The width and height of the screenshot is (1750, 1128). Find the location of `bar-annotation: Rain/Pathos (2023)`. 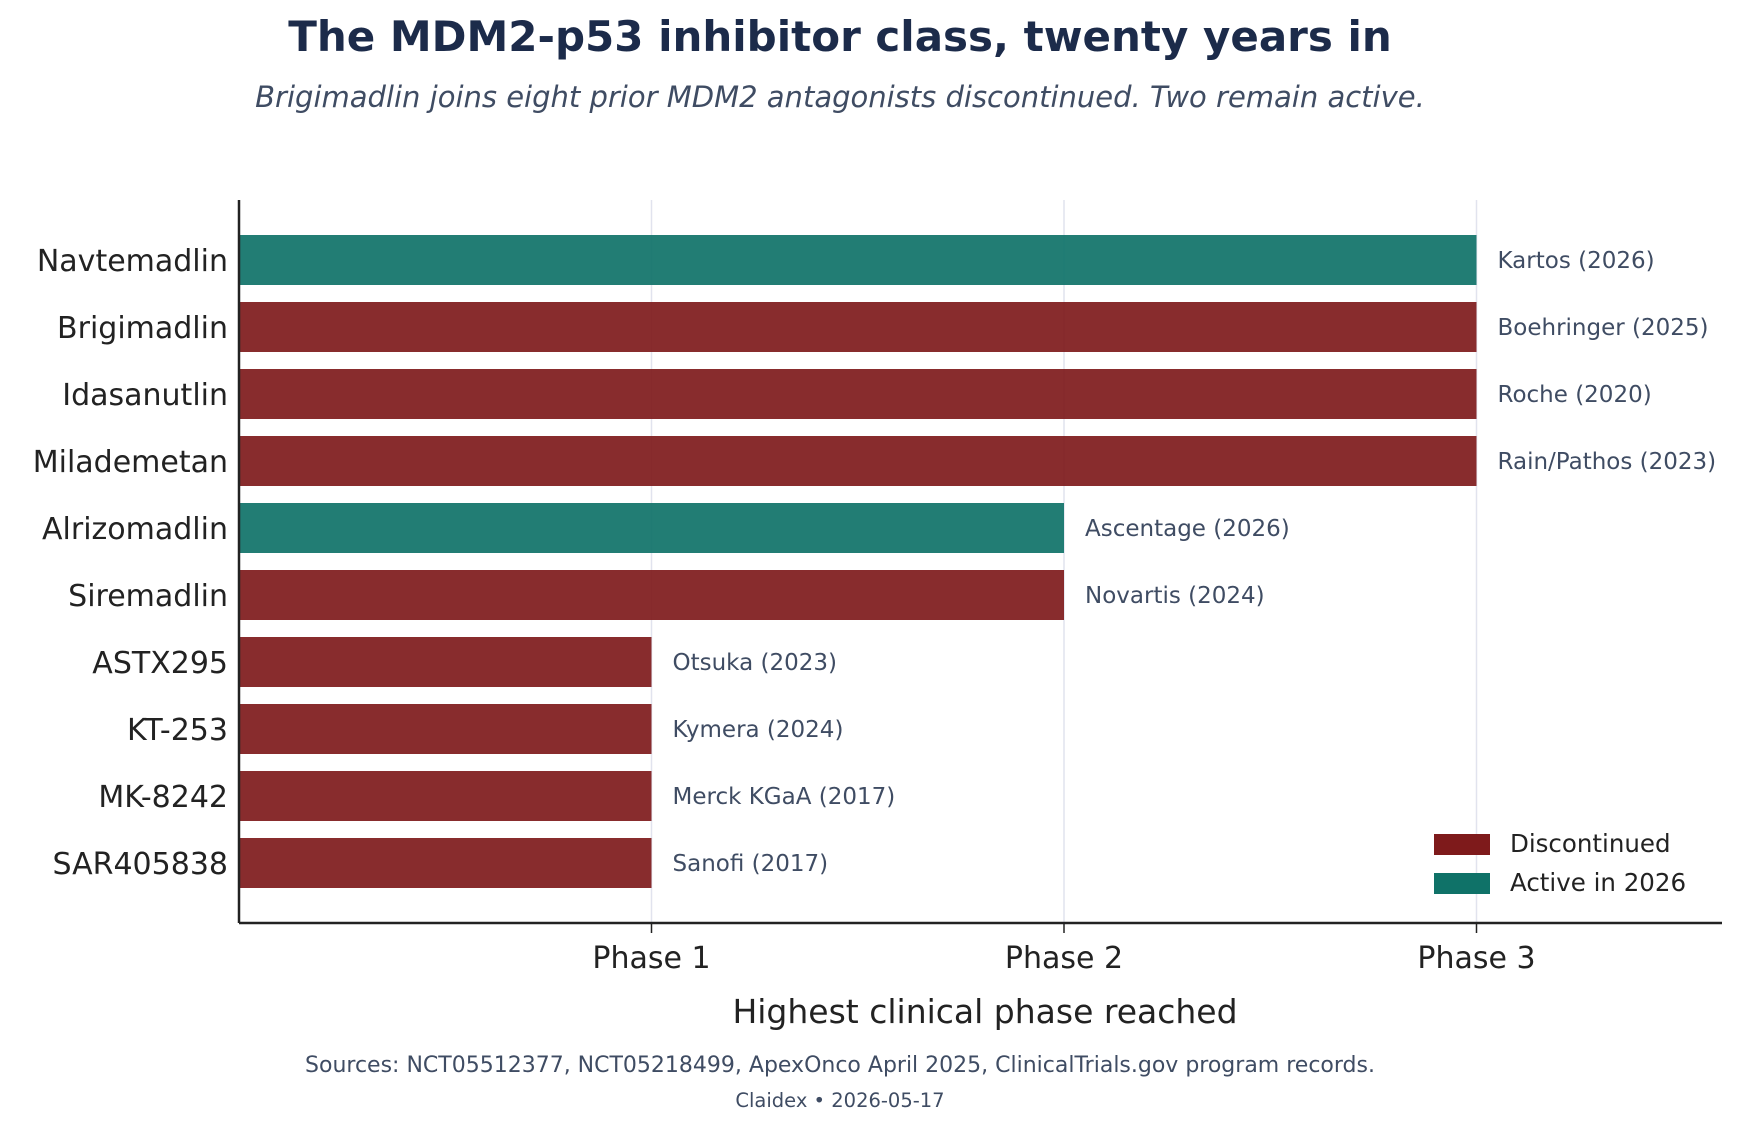

bar-annotation: Rain/Pathos (2023) is located at coordinates (1607, 462).